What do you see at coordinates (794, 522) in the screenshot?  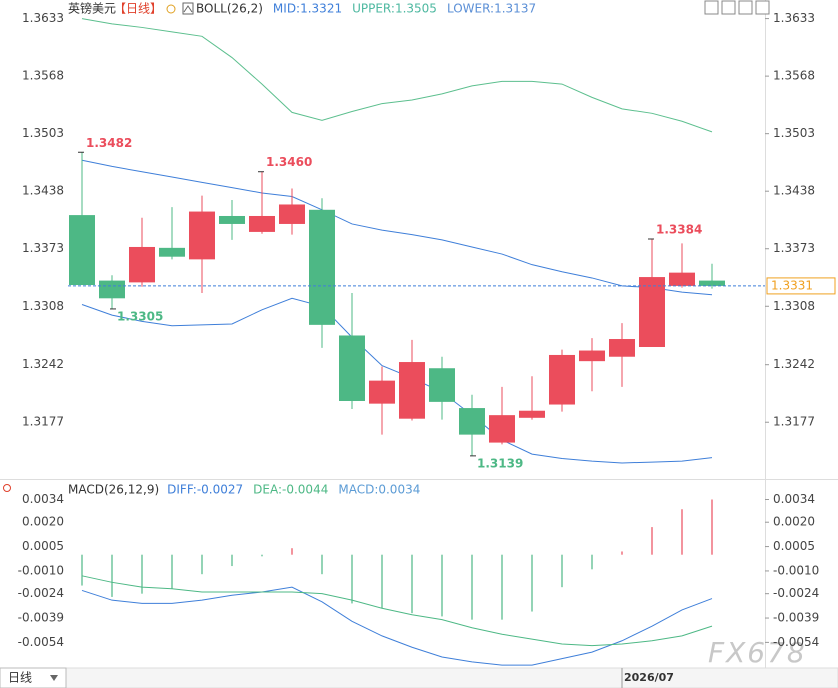 I see `y-tick-label-right: 0.0020` at bounding box center [794, 522].